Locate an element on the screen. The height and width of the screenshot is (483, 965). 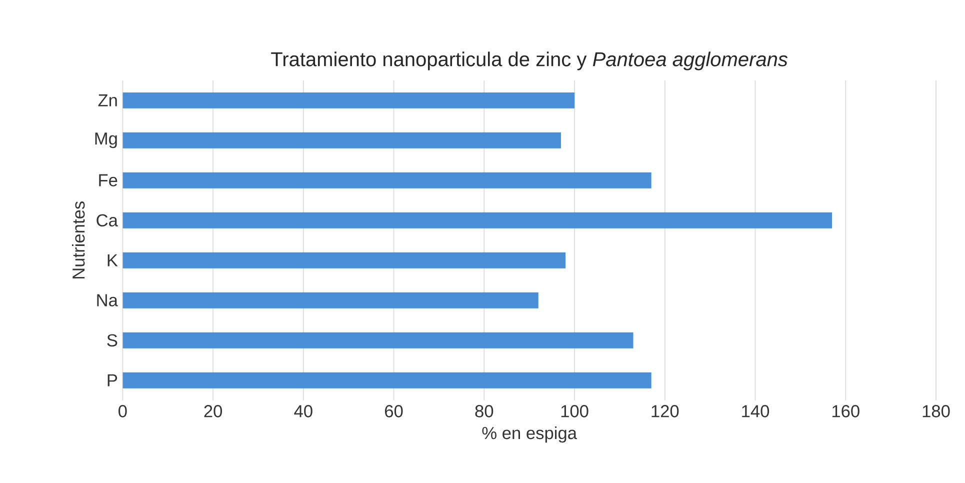
x-tick-label: 100 is located at coordinates (574, 411).